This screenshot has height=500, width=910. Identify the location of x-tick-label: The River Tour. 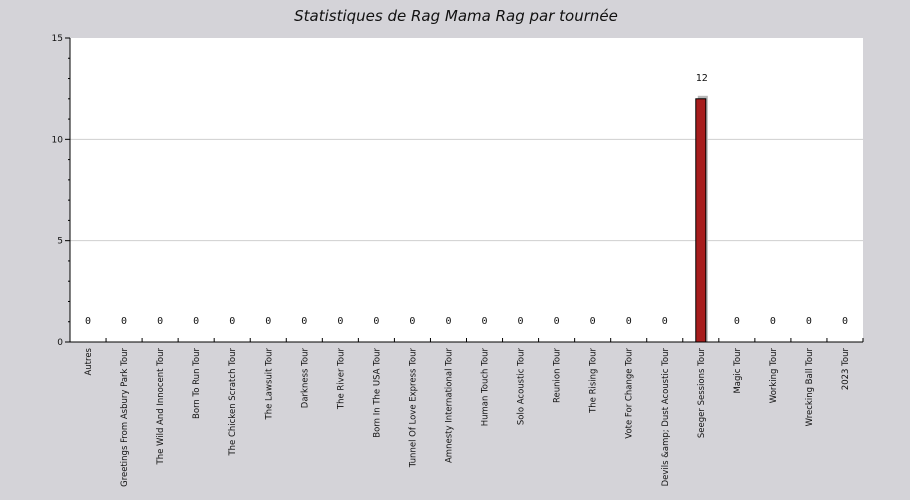
(341, 379).